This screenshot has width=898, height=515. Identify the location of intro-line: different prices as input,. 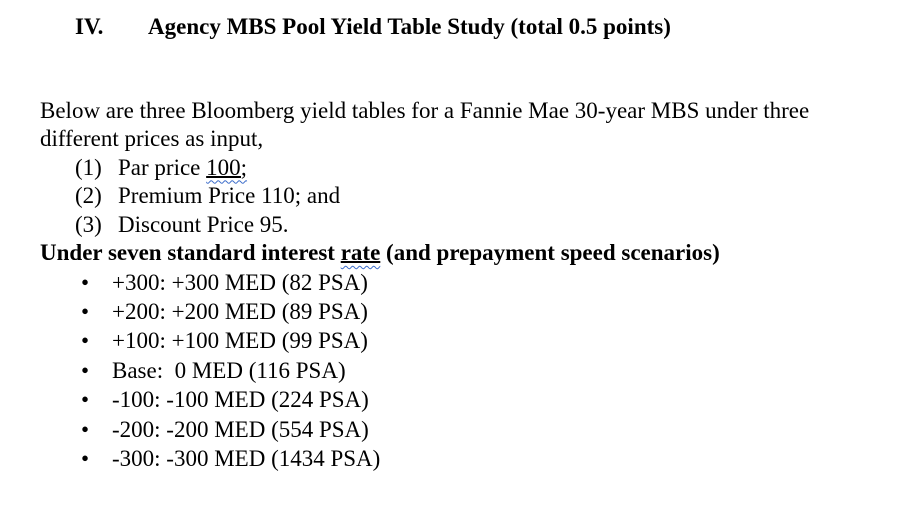
(152, 138).